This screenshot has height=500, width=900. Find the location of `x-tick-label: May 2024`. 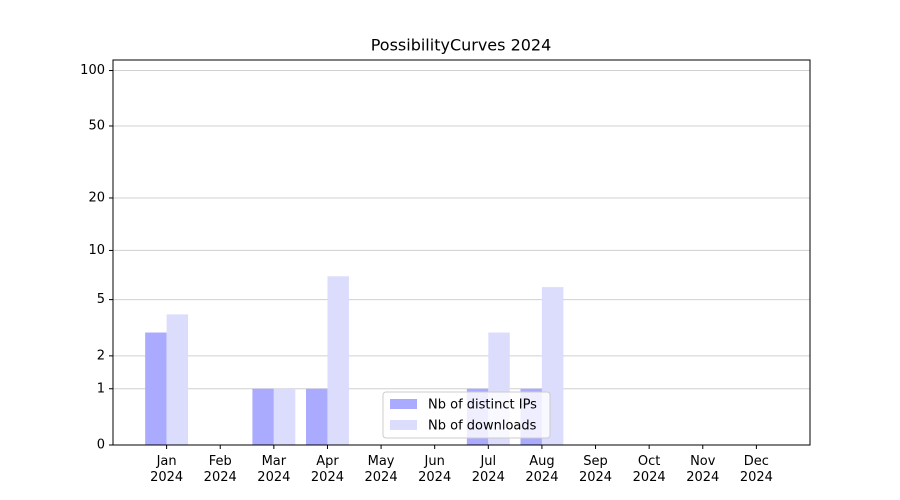

x-tick-label: May 2024 is located at coordinates (381, 469).